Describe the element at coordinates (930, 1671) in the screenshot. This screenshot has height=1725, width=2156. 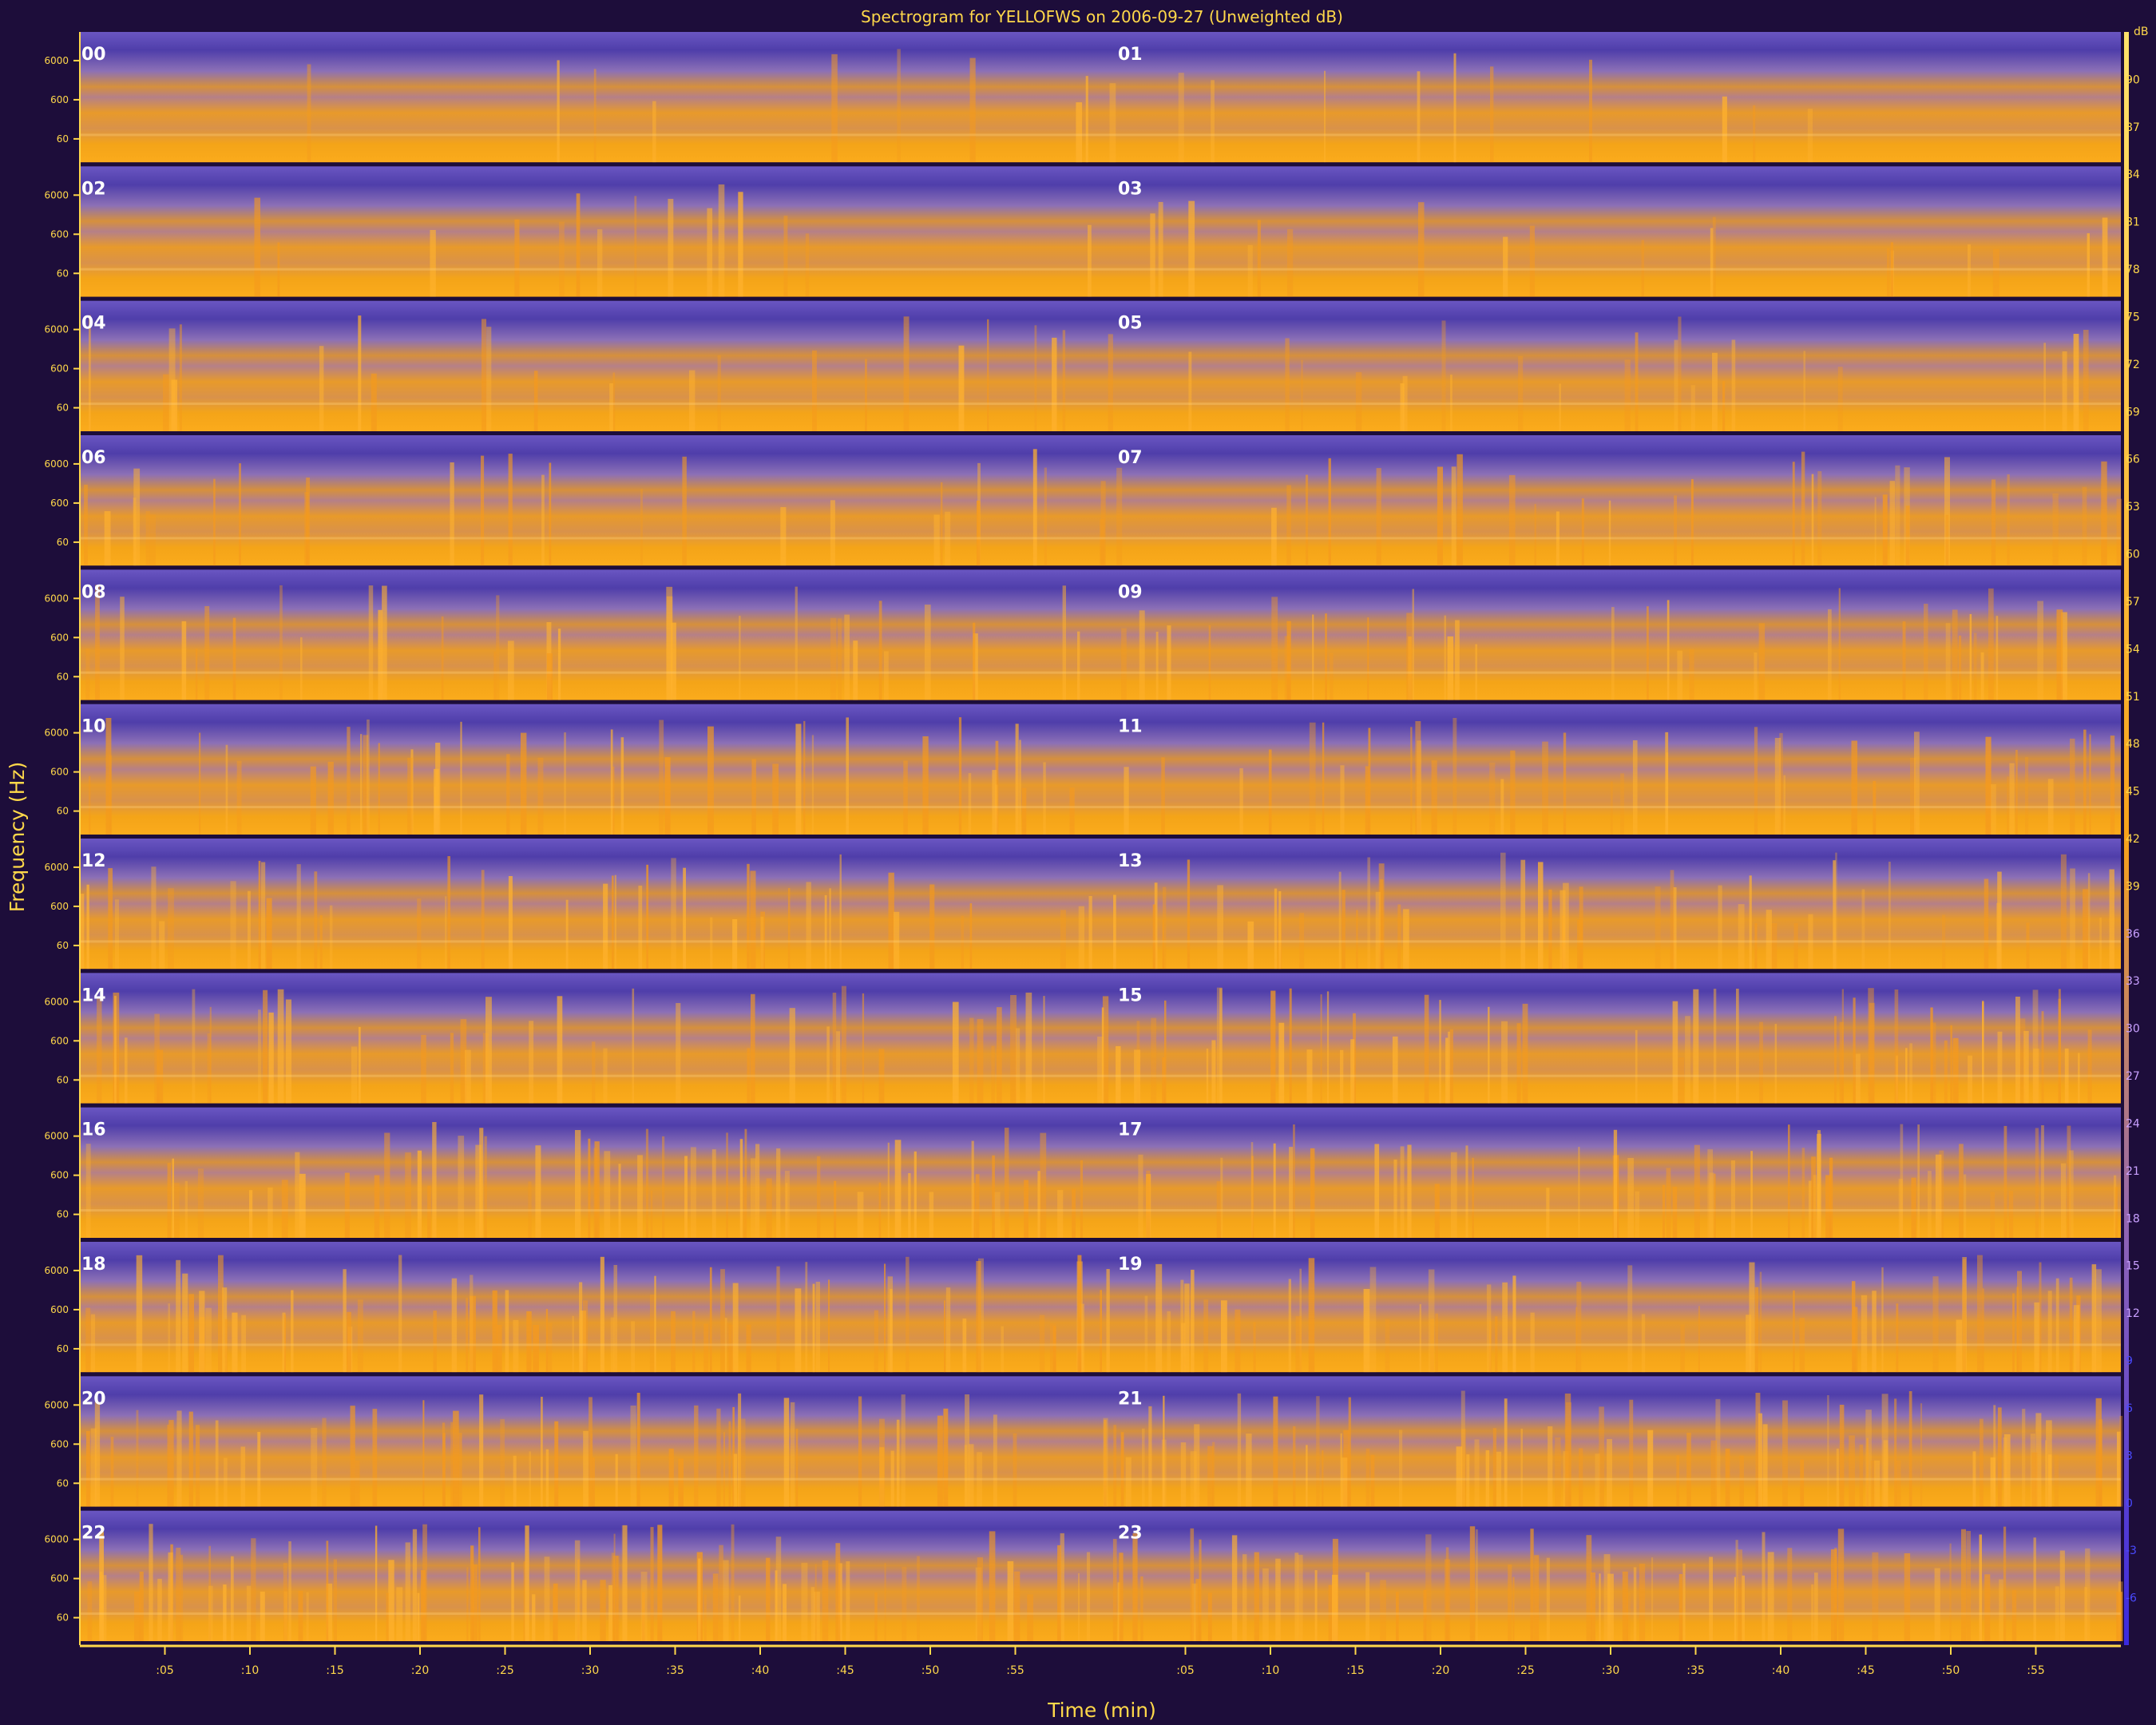
I see `x-tick-label: :50` at that location.